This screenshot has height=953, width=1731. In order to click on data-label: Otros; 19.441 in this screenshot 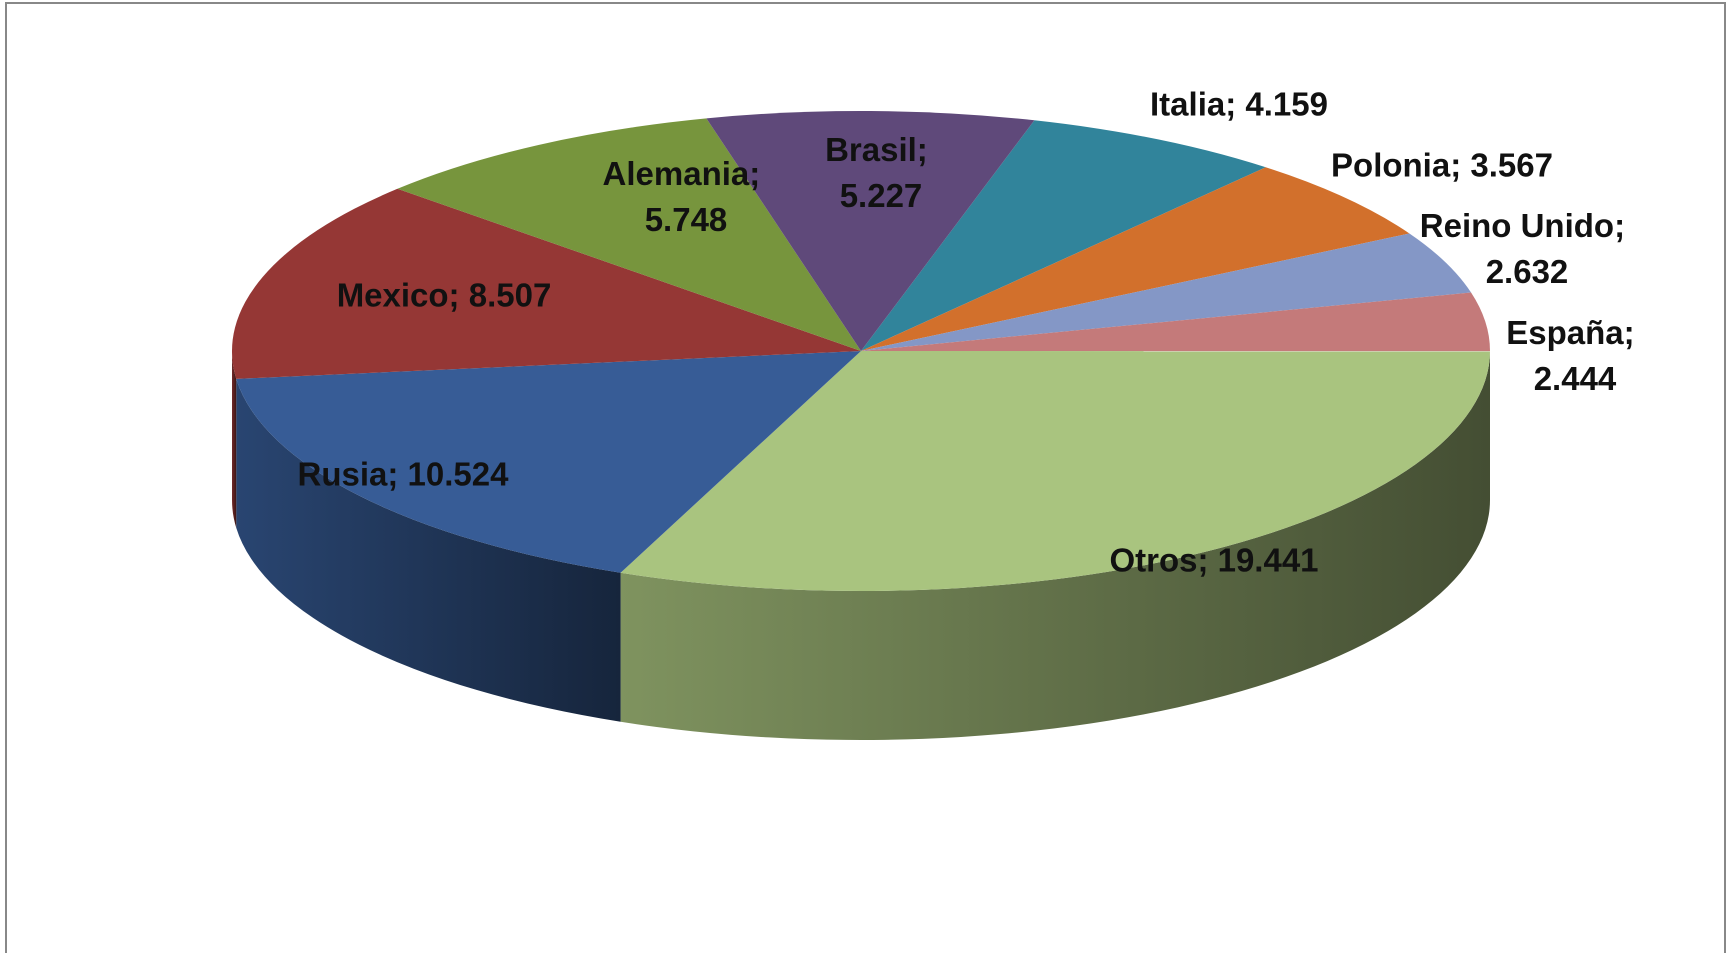, I will do `click(1213, 560)`.